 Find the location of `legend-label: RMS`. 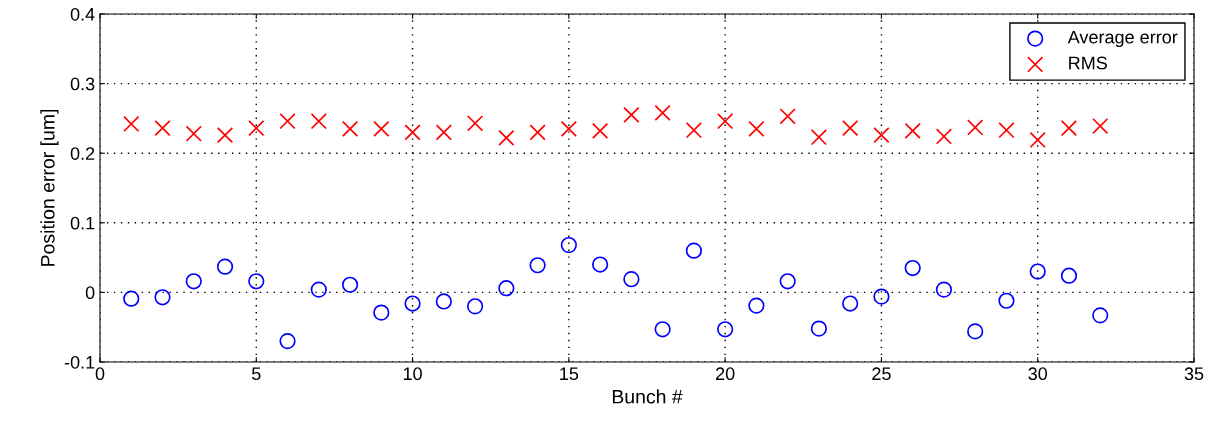

legend-label: RMS is located at coordinates (1088, 63).